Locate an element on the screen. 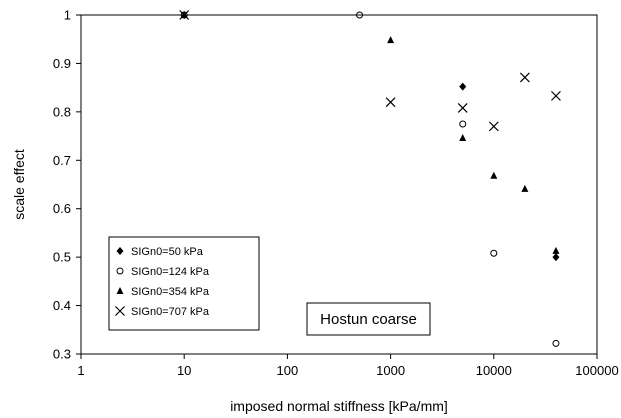 Image resolution: width=621 pixels, height=418 pixels. legend-label: SIGn0=354 kPa is located at coordinates (170, 292).